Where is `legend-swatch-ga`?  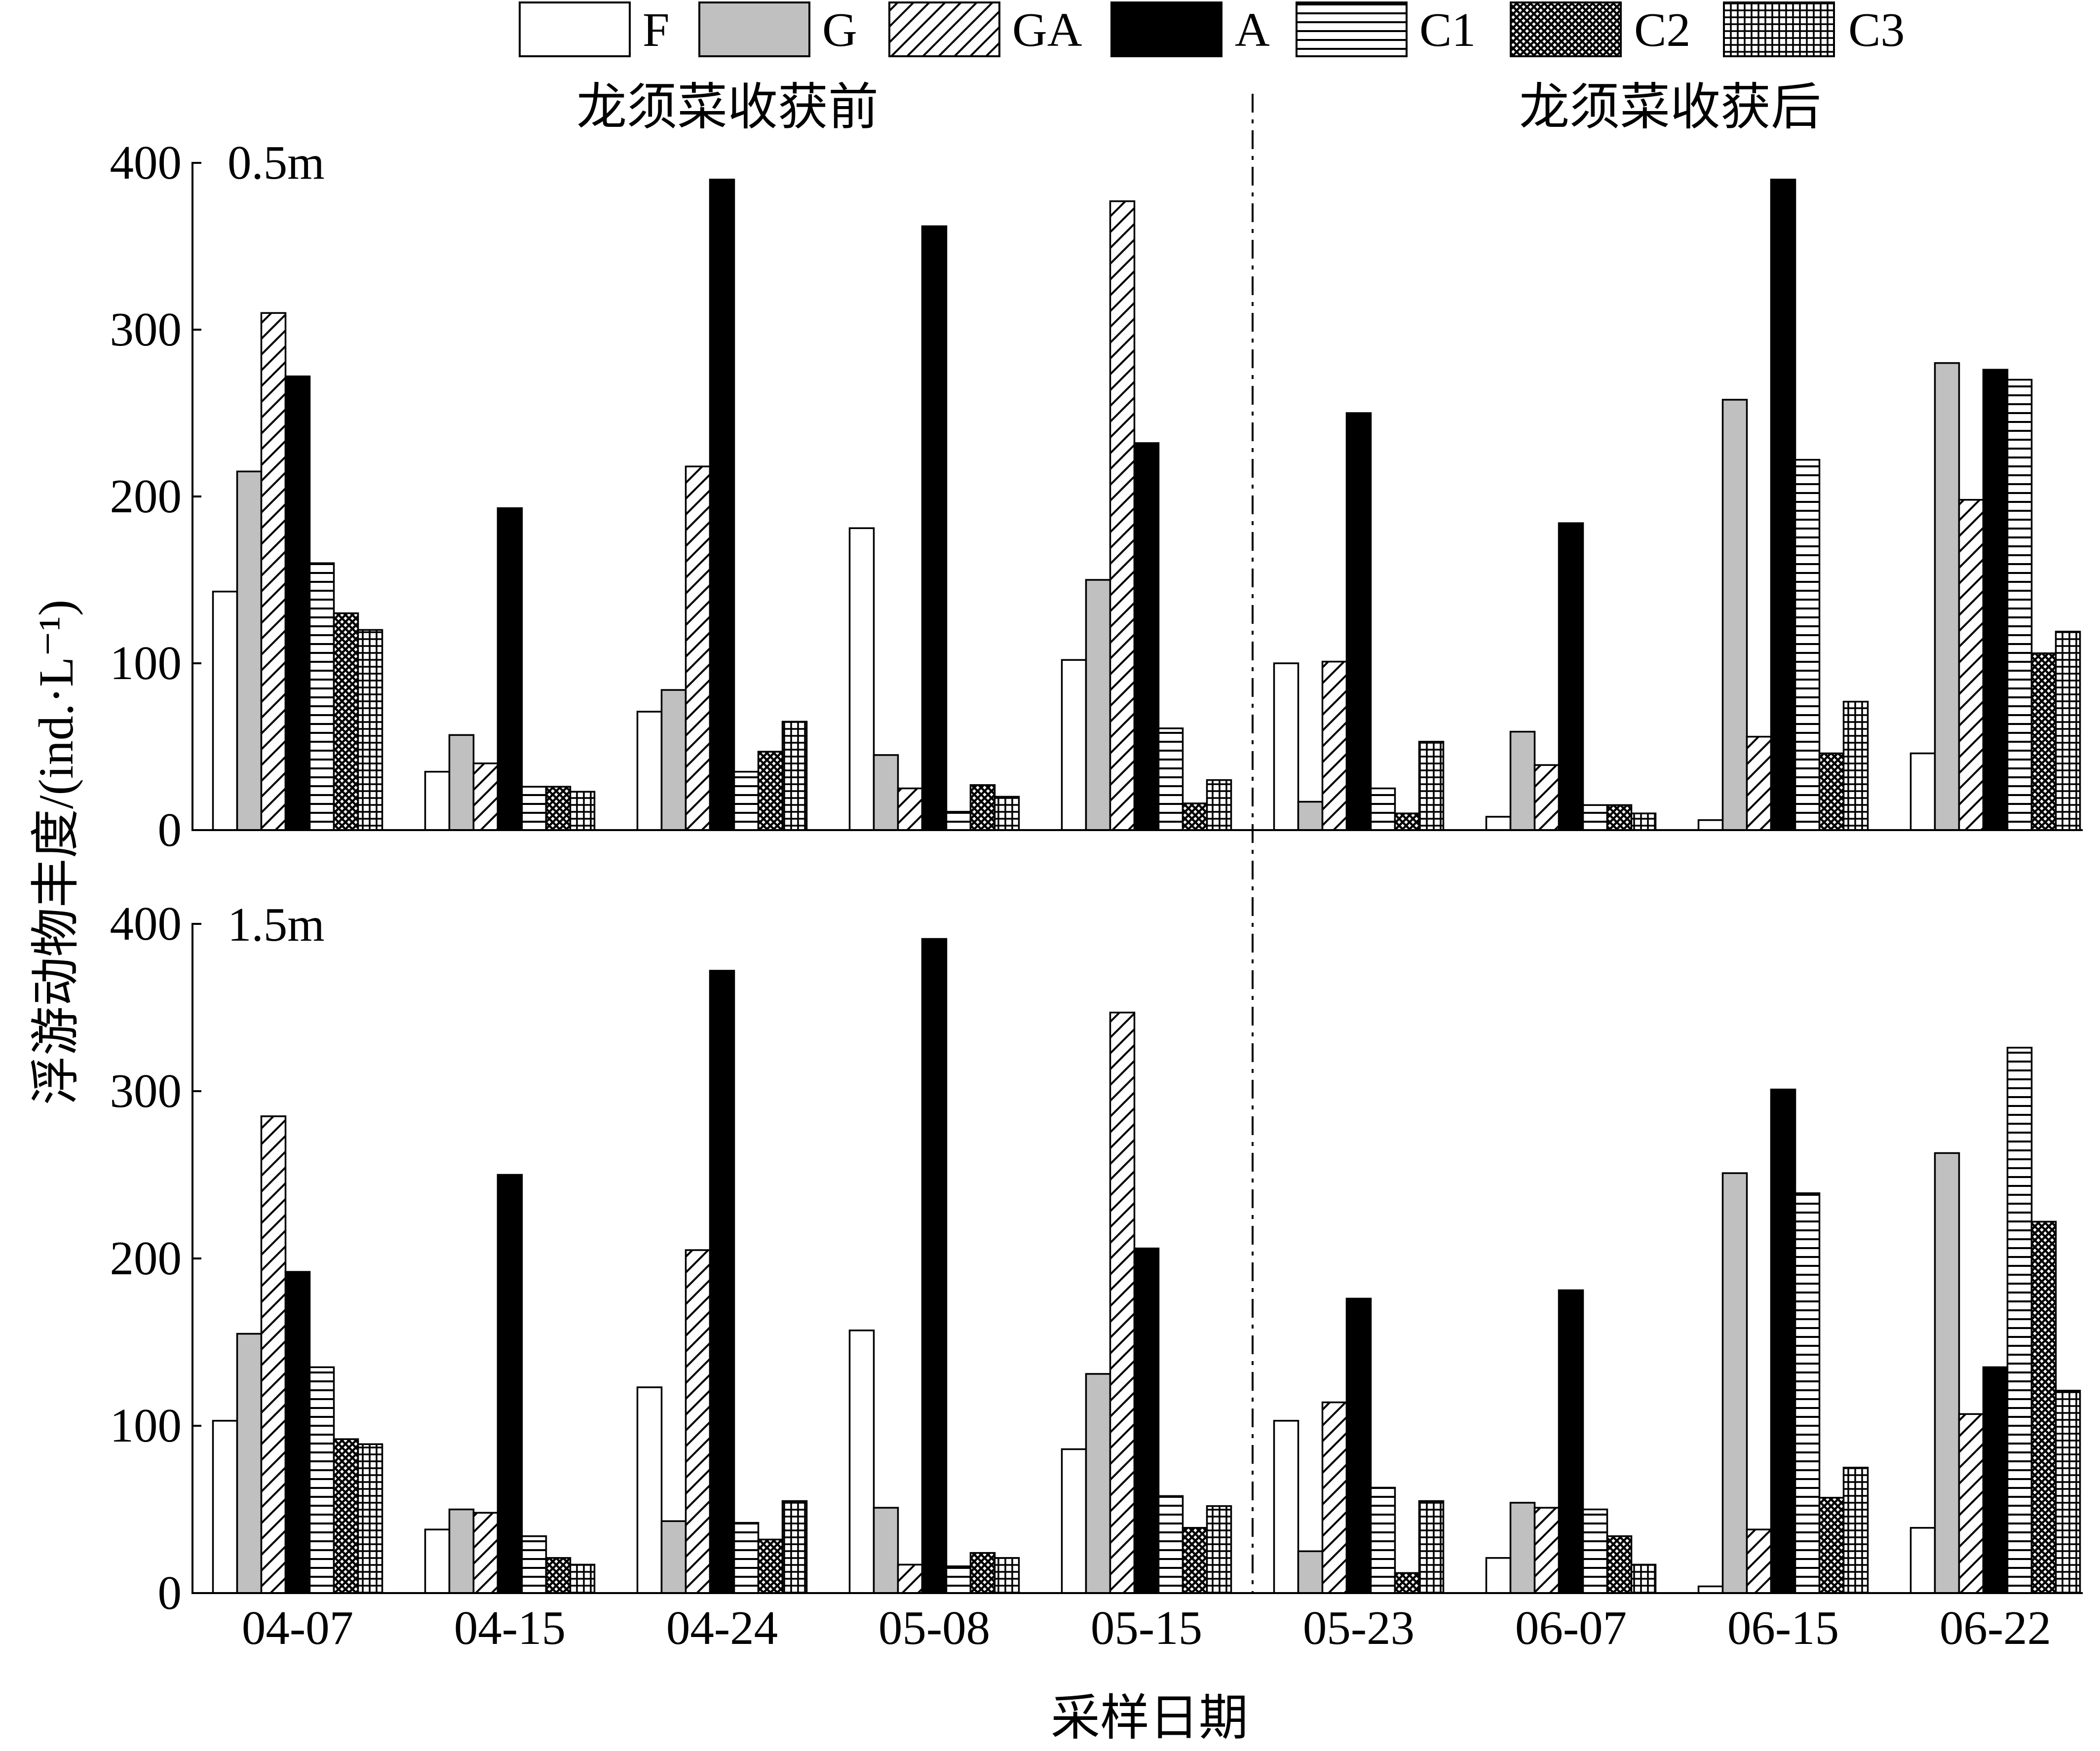
legend-swatch-ga is located at coordinates (944, 29).